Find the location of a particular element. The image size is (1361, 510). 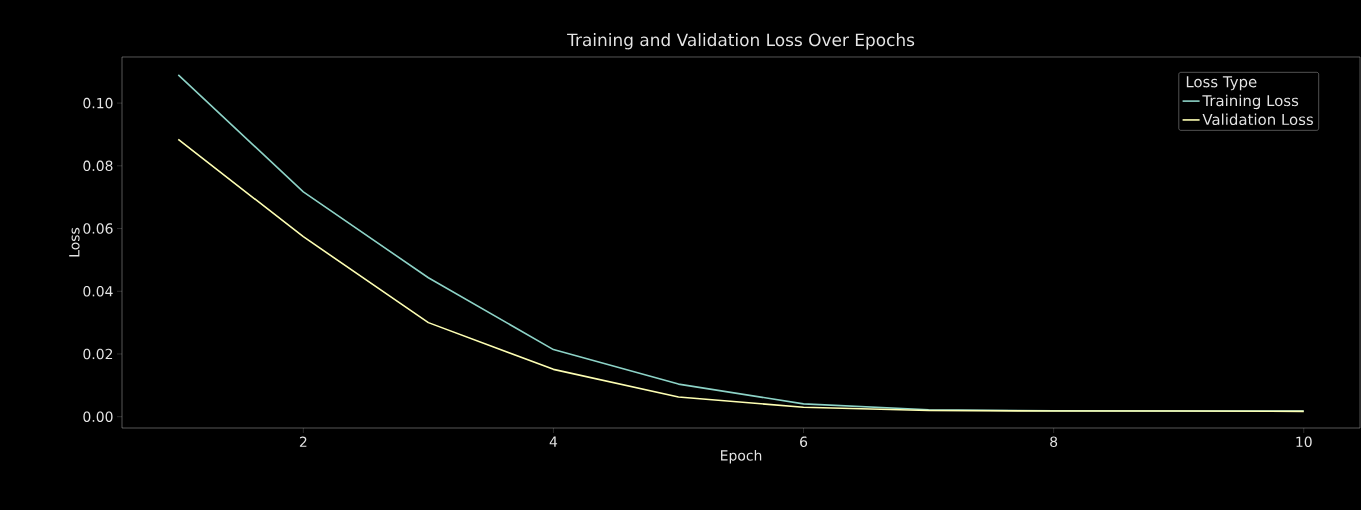

y-tick-label: 0.08 is located at coordinates (98, 166).